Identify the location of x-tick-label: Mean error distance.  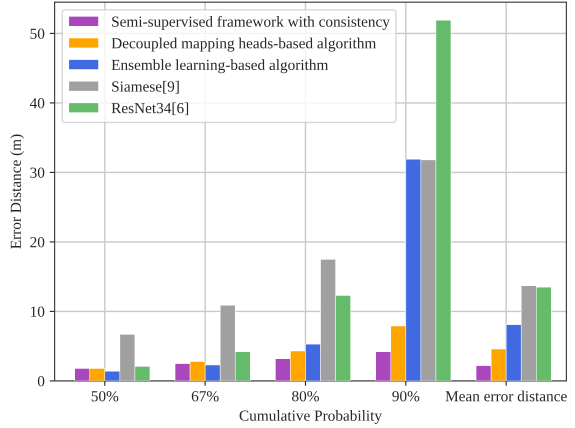
(506, 396).